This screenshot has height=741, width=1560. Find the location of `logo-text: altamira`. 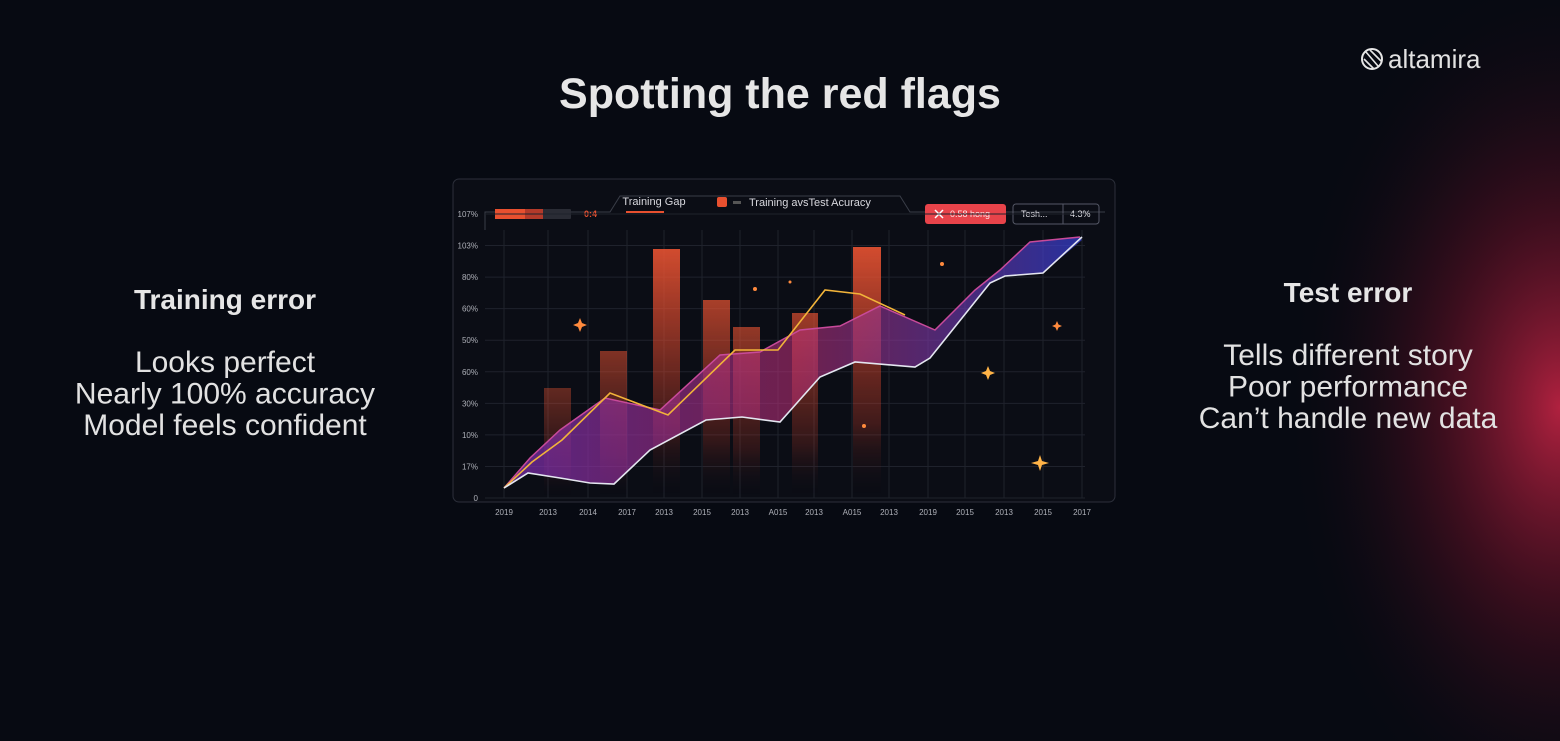

logo-text: altamira is located at coordinates (1434, 59).